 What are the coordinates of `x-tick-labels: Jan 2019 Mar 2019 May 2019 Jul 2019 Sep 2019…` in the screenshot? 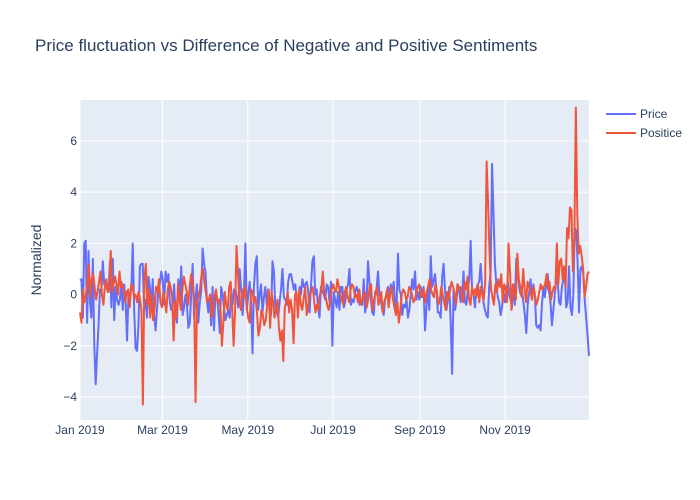 It's located at (293, 430).